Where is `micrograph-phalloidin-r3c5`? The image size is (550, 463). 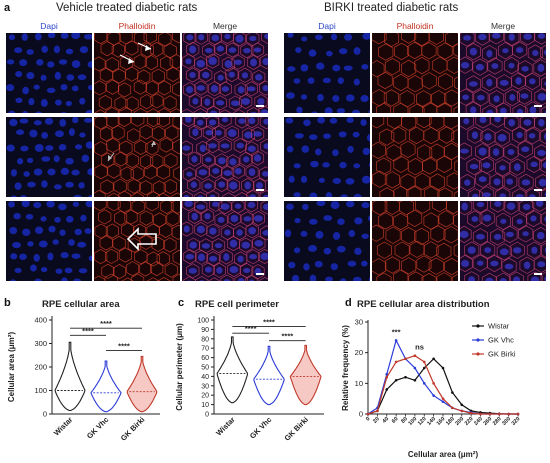
micrograph-phalloidin-r3c5 is located at coordinates (415, 241).